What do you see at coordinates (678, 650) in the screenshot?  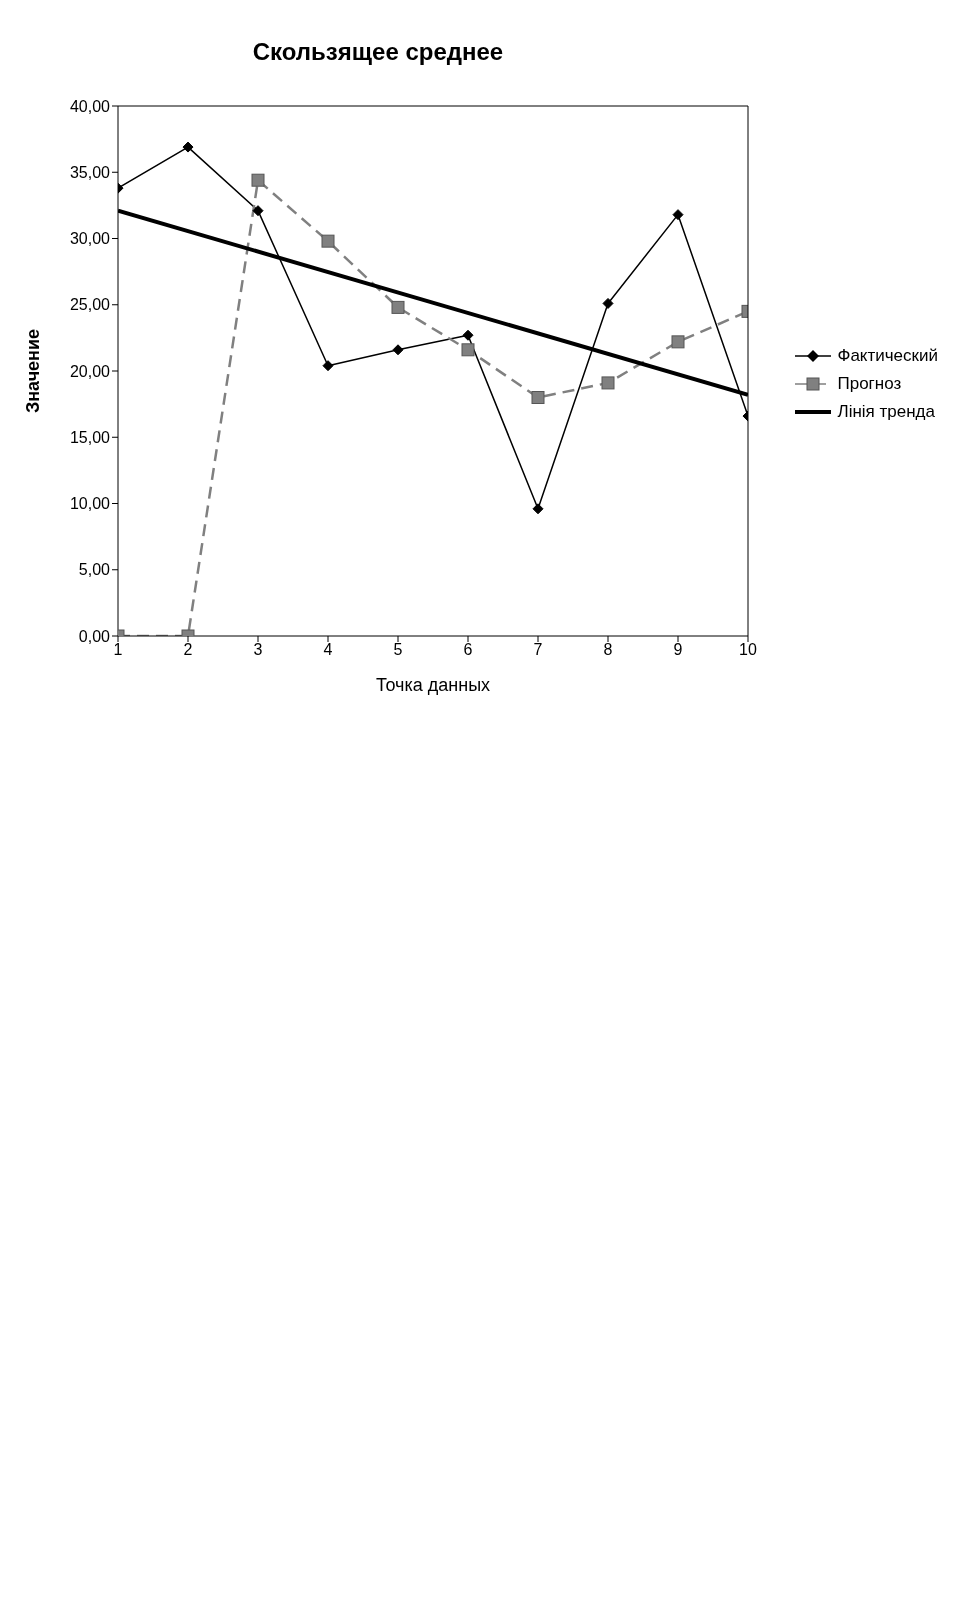 I see `x-tick-label: 9` at bounding box center [678, 650].